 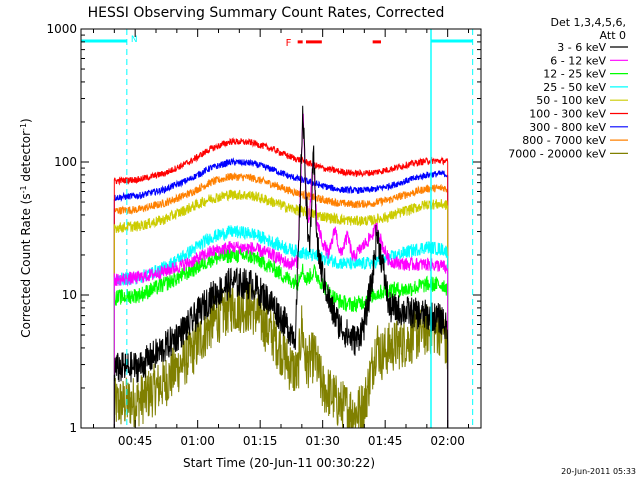 I want to click on y-axis-label-sup-2: -1, so click(x=23, y=127).